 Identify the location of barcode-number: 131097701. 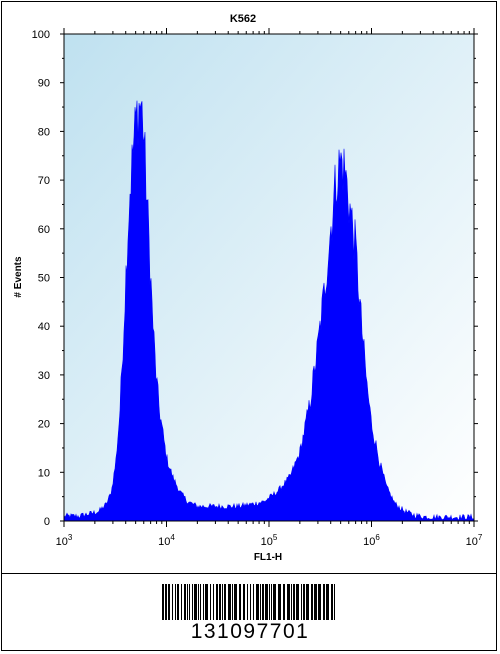
(250, 631).